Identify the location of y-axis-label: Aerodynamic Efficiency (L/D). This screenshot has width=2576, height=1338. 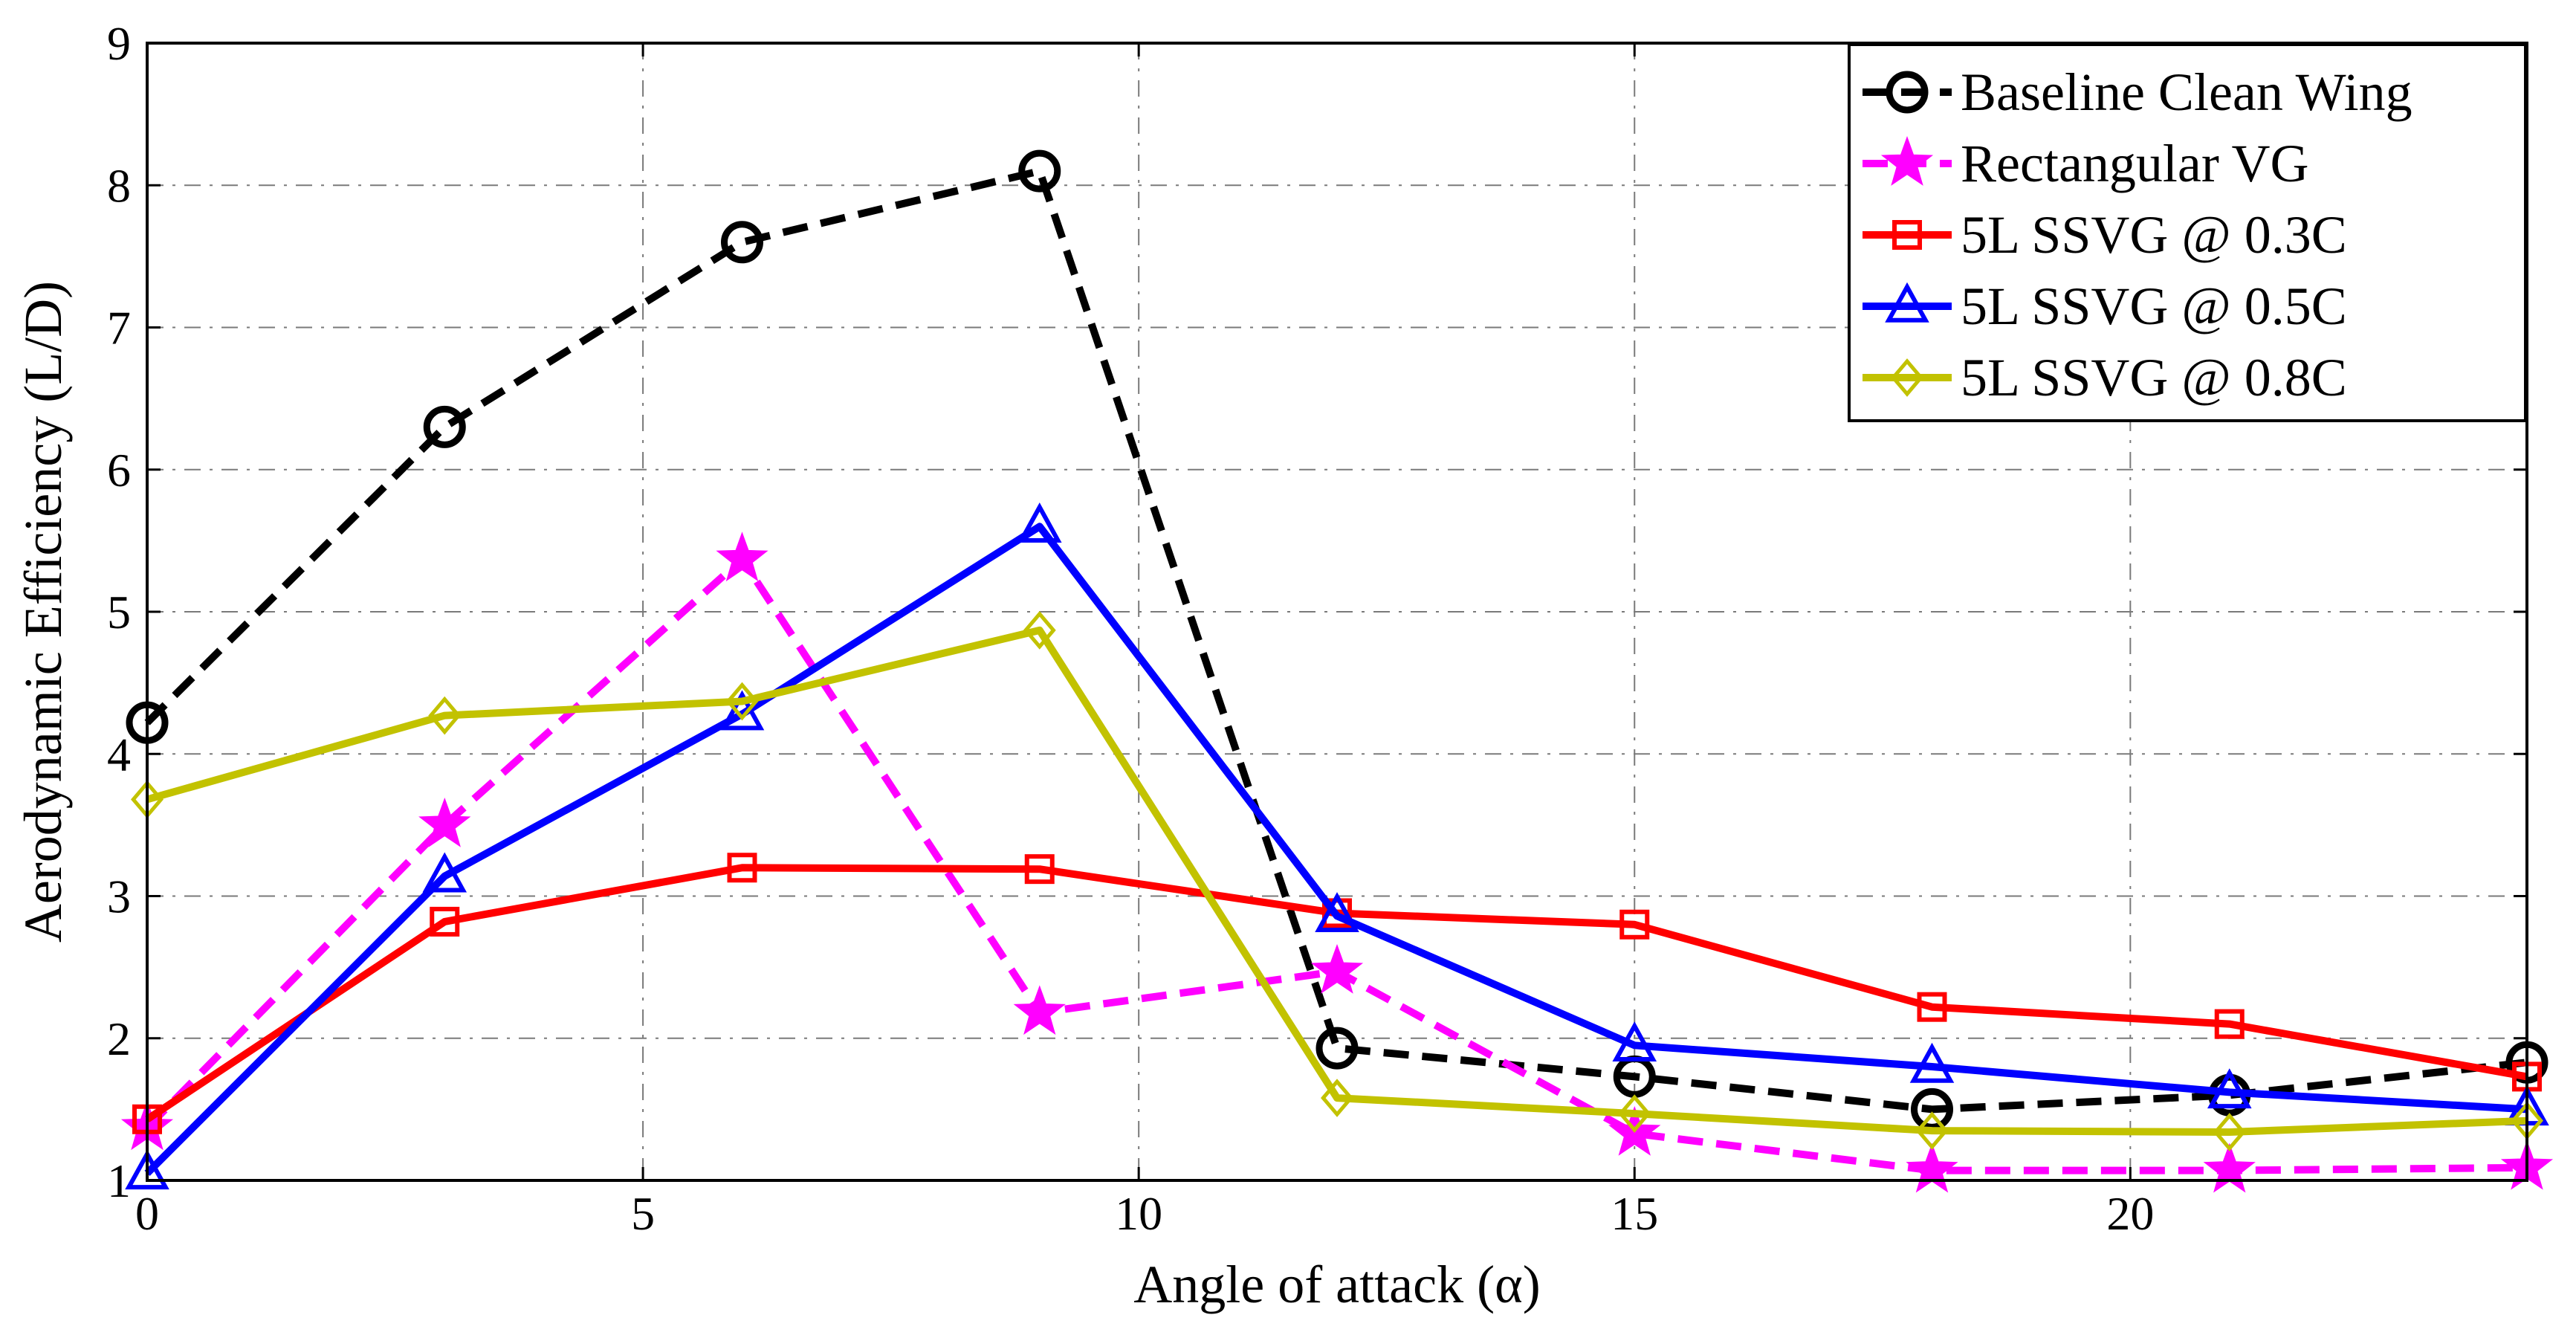
(43, 612).